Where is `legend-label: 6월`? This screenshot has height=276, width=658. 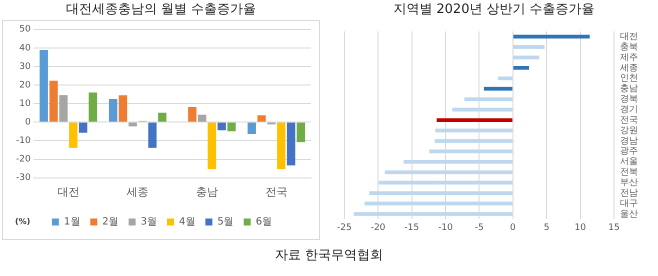 legend-label: 6월 is located at coordinates (264, 222).